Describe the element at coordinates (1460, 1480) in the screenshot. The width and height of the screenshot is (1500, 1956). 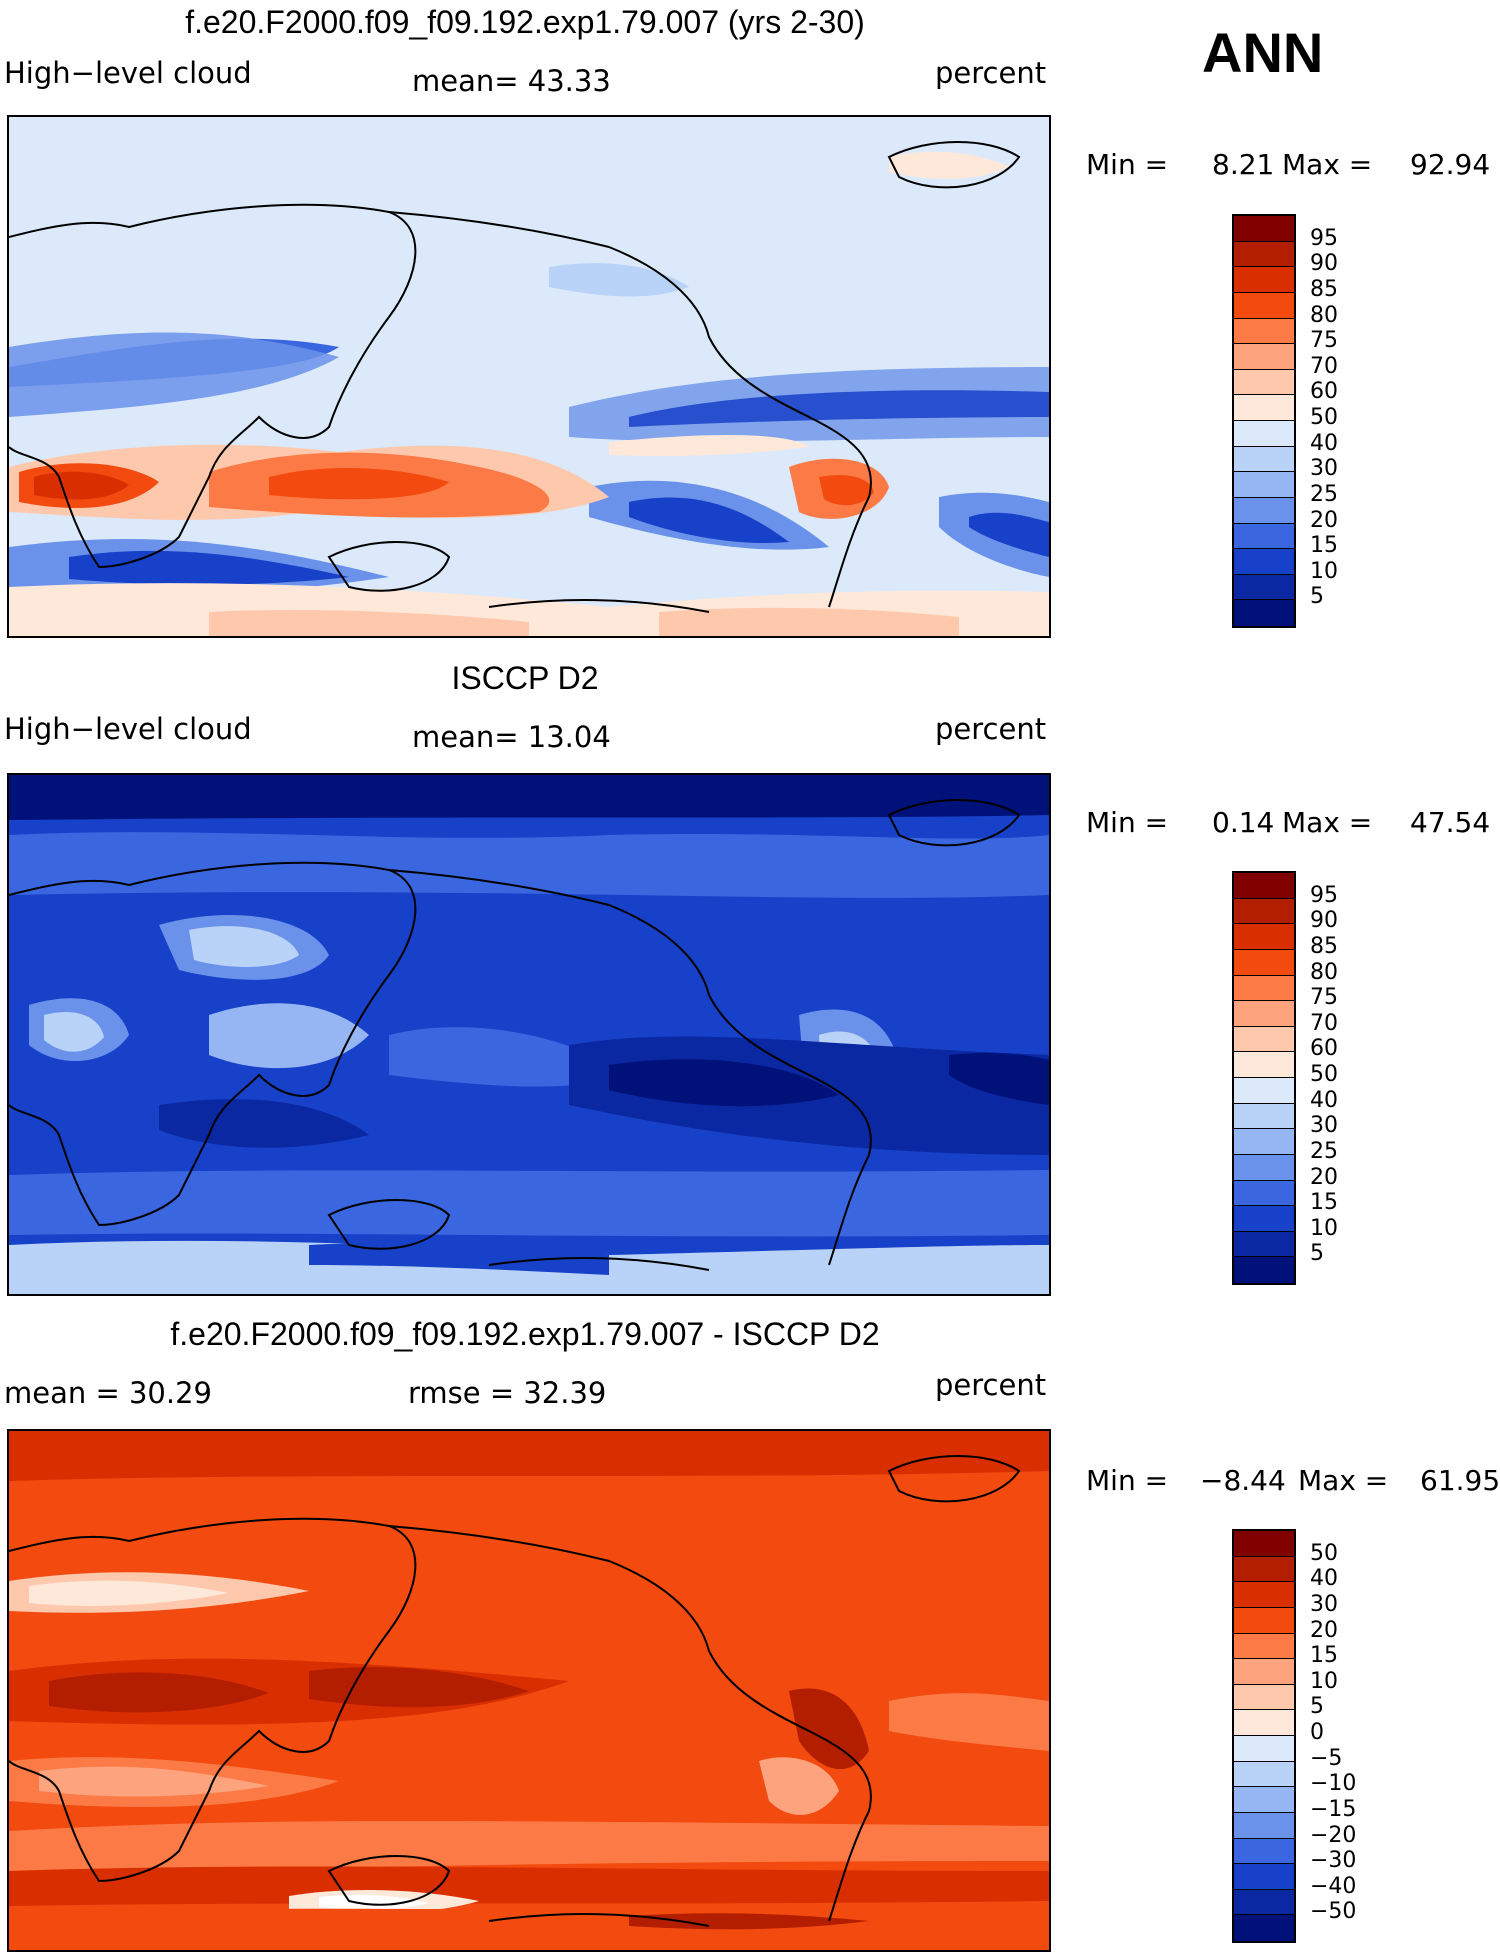
I see `max-value: 61.95` at that location.